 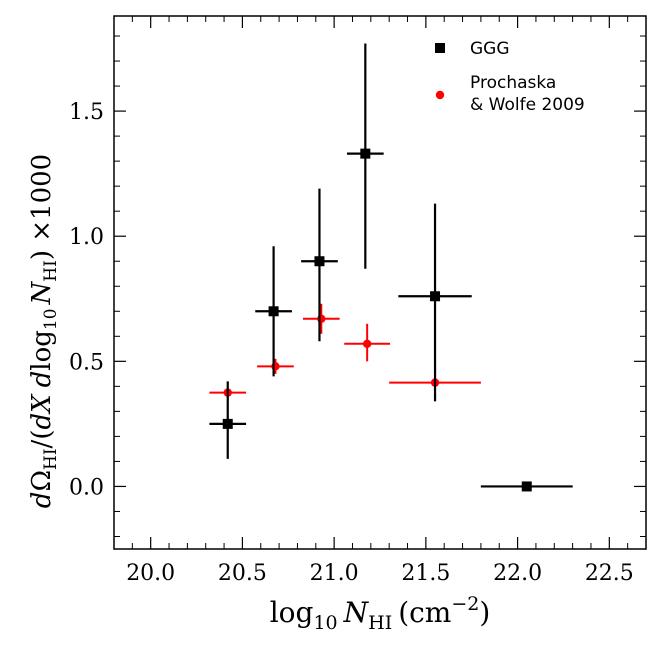 I want to click on x-tick-label: 22.5, so click(x=609, y=573).